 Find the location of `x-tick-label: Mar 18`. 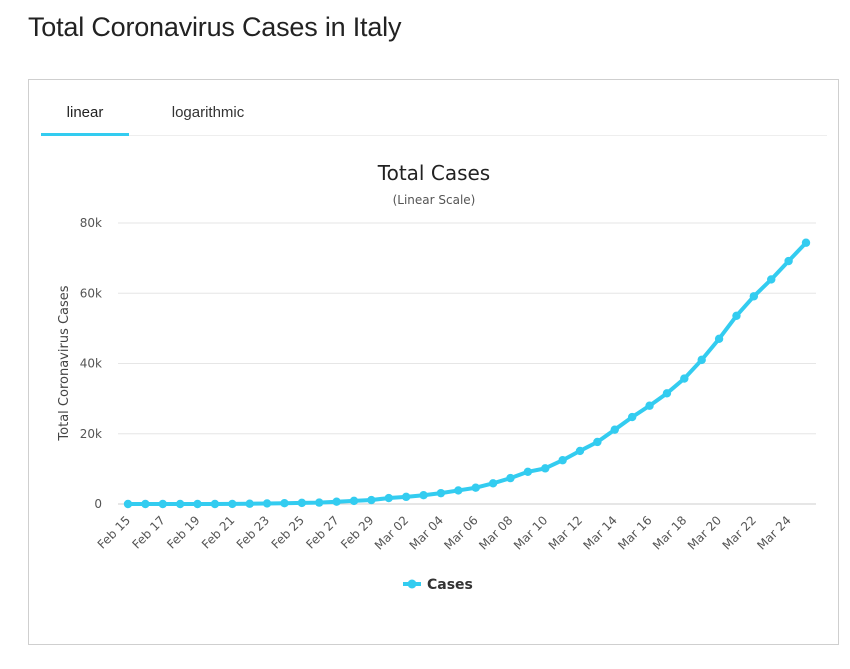

x-tick-label: Mar 18 is located at coordinates (669, 532).